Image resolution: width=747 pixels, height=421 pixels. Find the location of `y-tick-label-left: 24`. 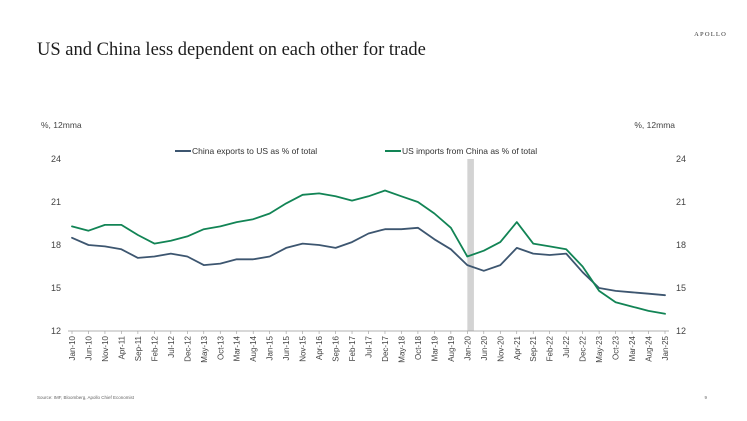

y-tick-label-left: 24 is located at coordinates (56, 159).